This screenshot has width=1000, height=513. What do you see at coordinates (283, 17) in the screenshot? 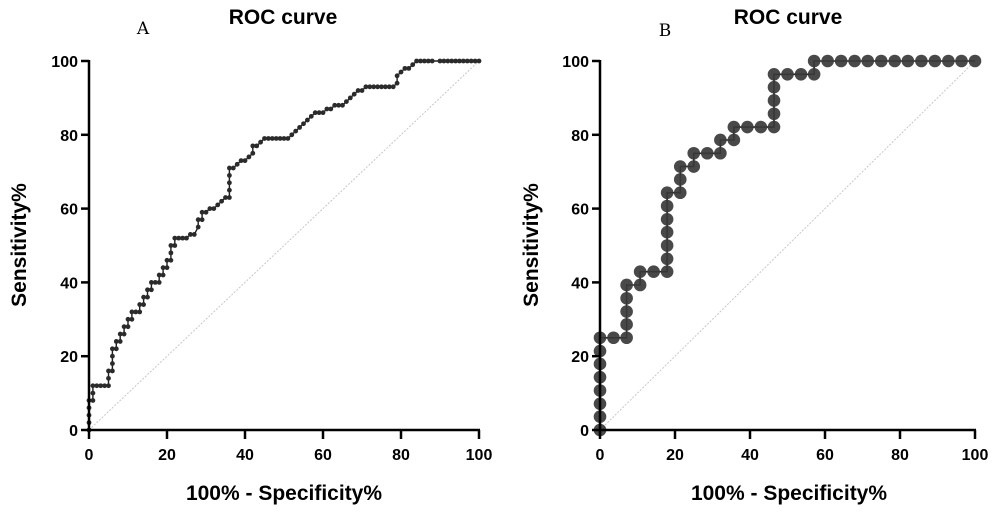
I see `chart-title: ROC curve` at bounding box center [283, 17].